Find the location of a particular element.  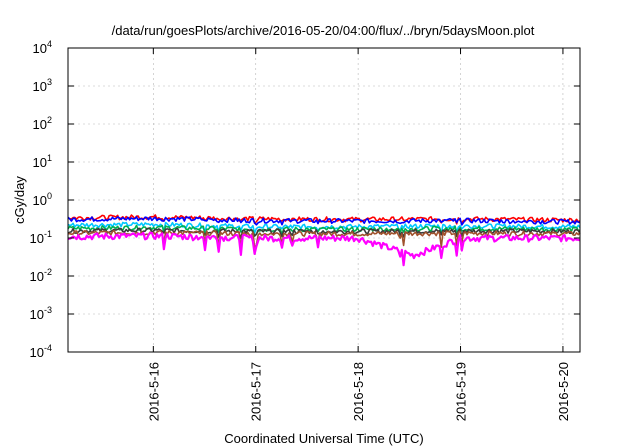

x-tick-label: 2016-5-17 is located at coordinates (256, 391).